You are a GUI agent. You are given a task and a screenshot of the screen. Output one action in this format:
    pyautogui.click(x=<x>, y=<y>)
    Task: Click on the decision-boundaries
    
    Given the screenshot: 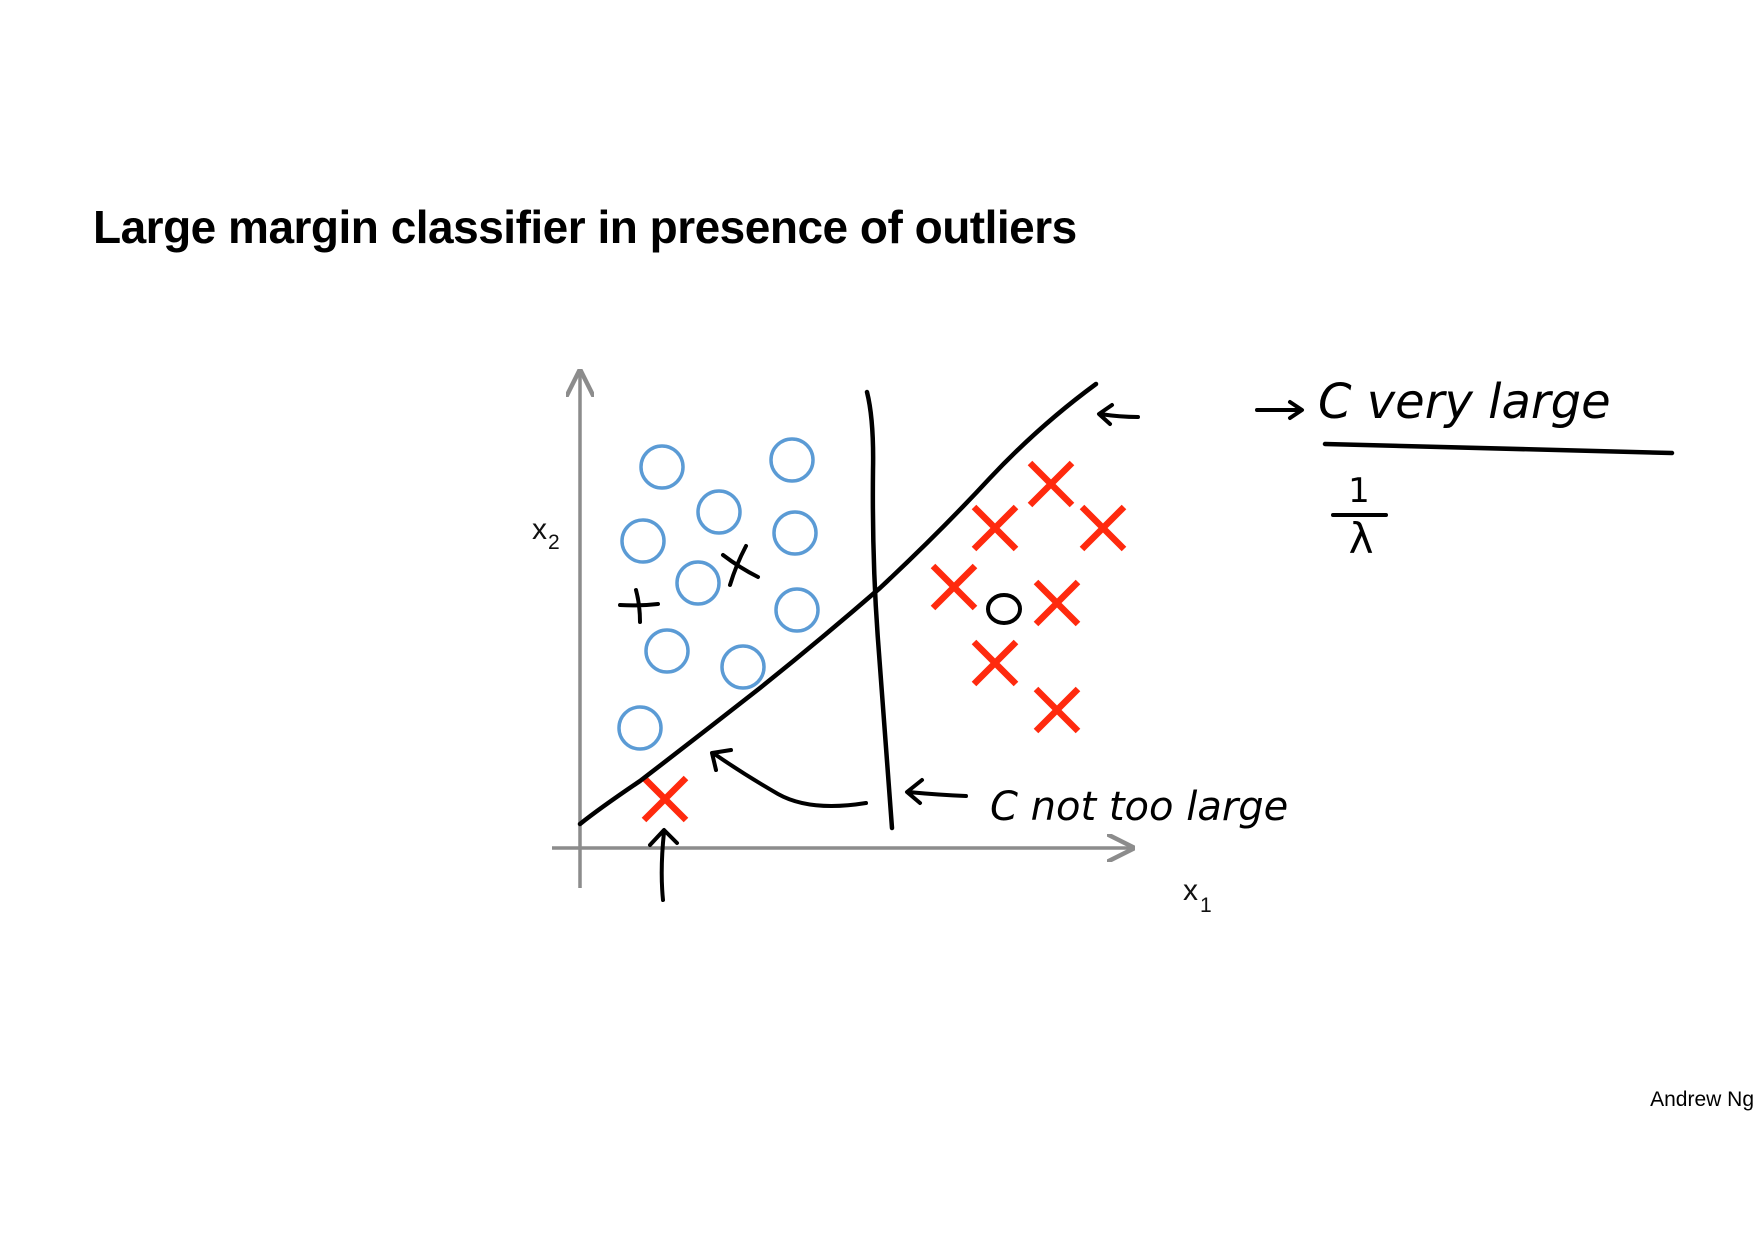 What is the action you would take?
    pyautogui.click(x=838, y=606)
    